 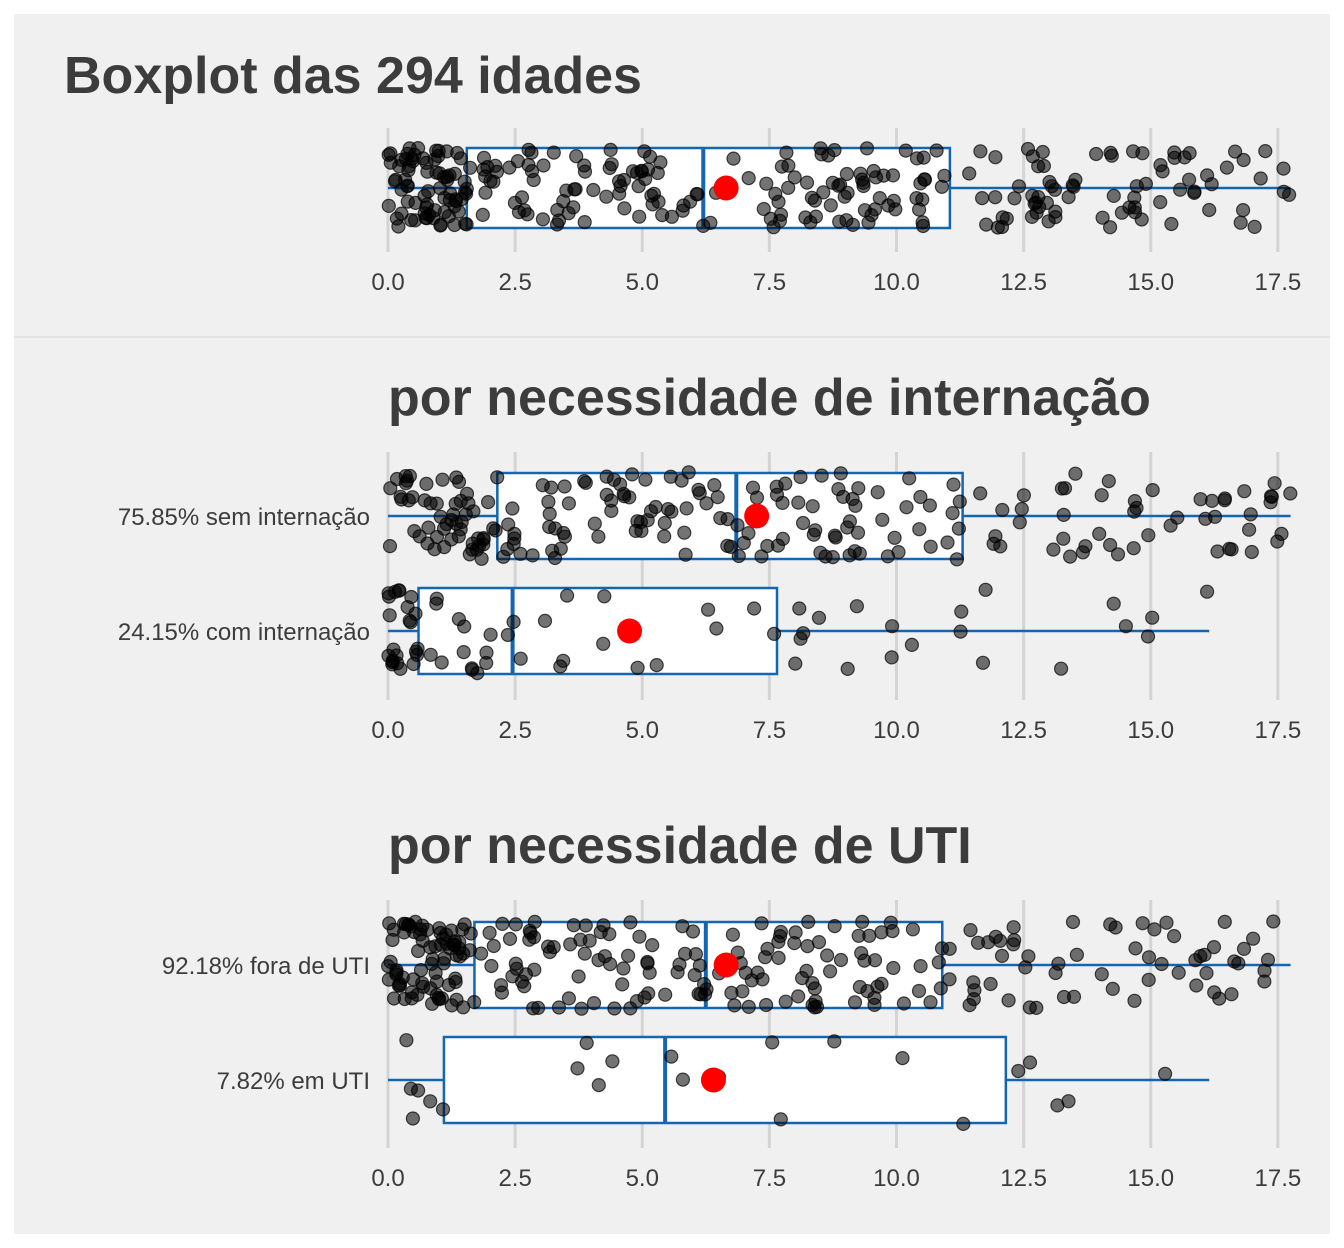 What do you see at coordinates (244, 632) in the screenshot?
I see `category-label: 24.15% com internação` at bounding box center [244, 632].